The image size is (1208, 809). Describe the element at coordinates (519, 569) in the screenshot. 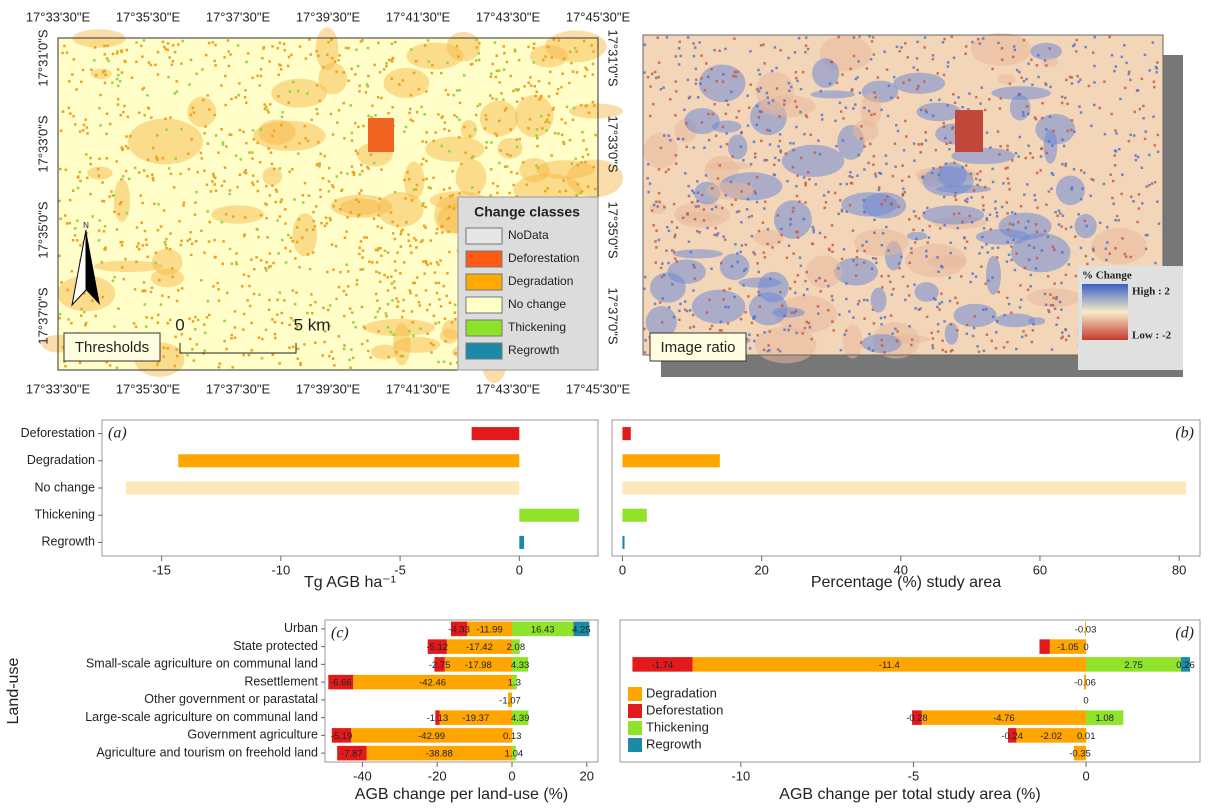

I see `x-tick-label: 0` at that location.